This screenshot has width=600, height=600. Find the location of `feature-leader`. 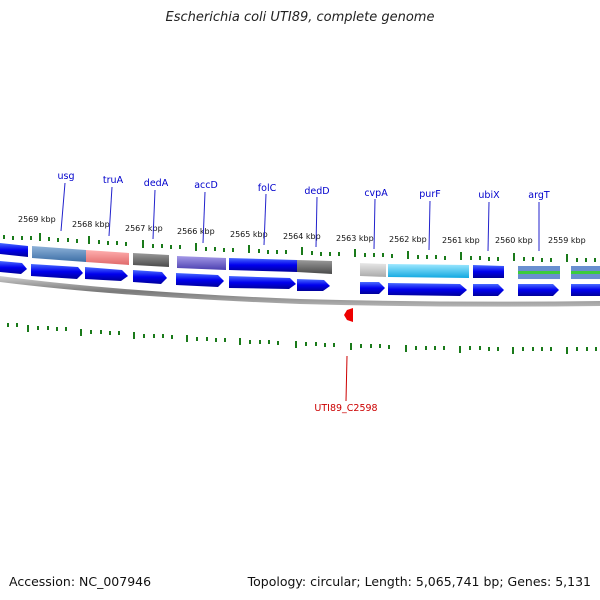

feature-leader is located at coordinates (346, 378).